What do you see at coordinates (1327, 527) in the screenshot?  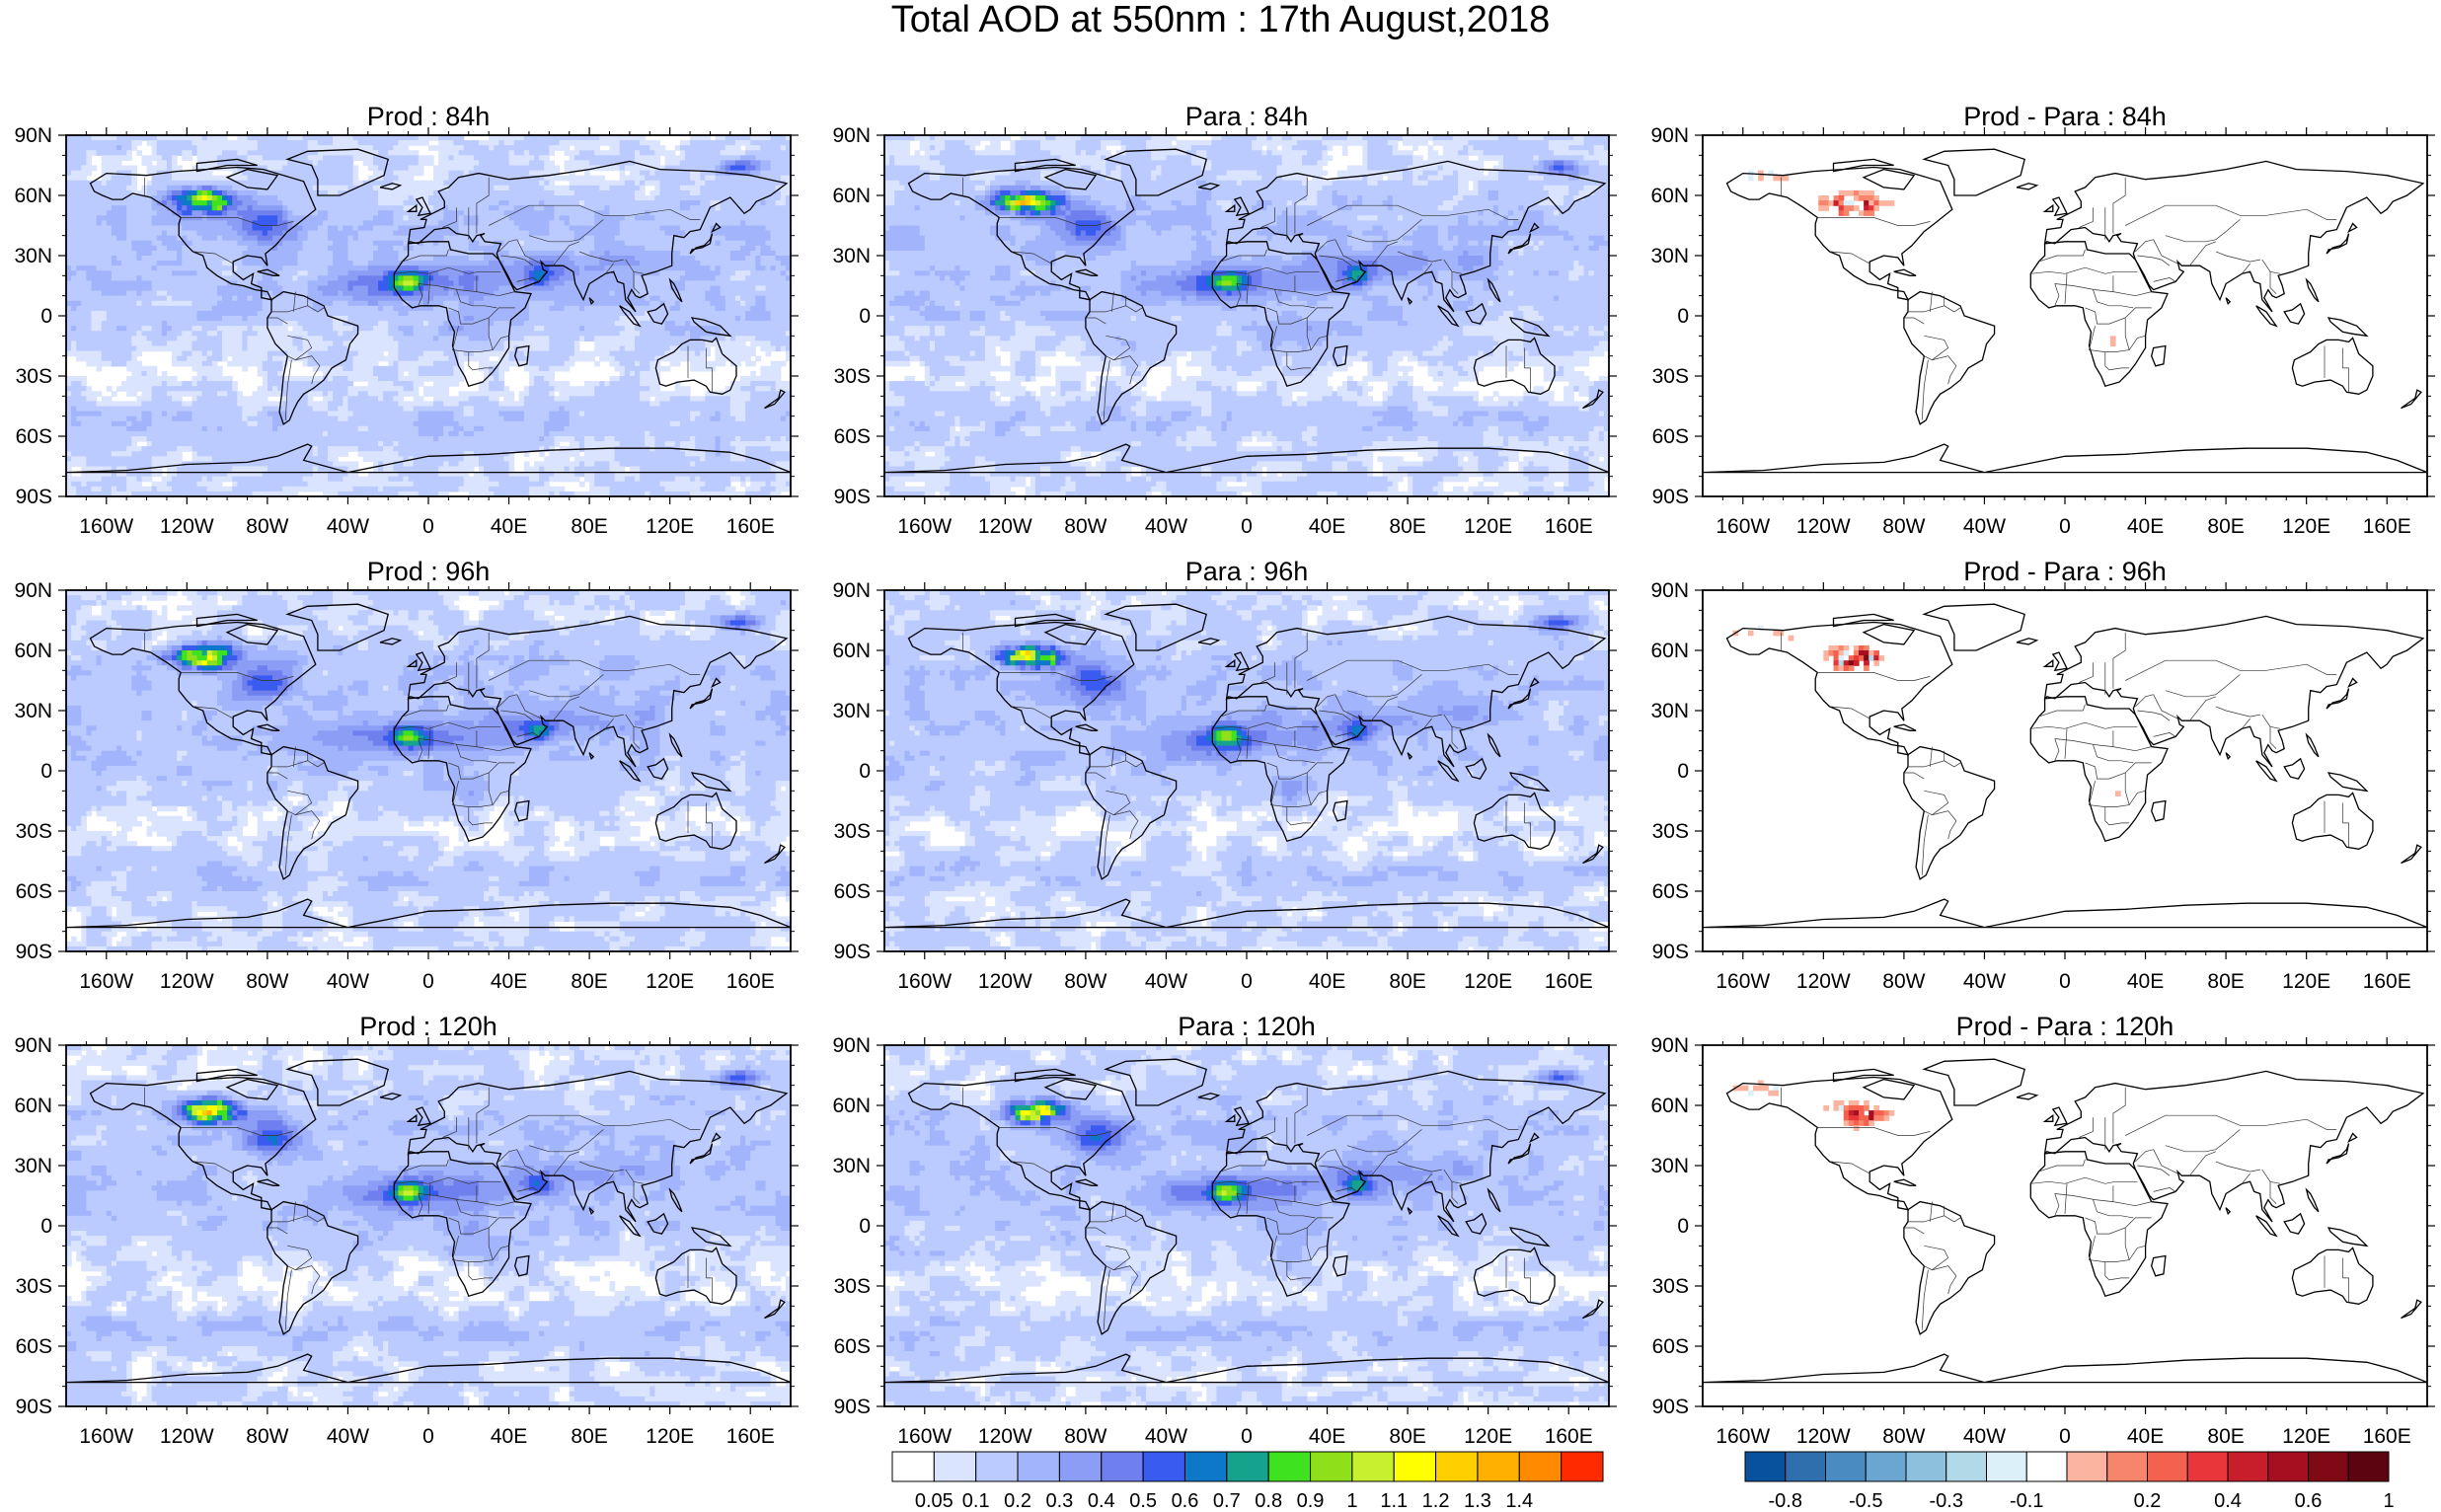 I see `lon-tick-label: 40E` at bounding box center [1327, 527].